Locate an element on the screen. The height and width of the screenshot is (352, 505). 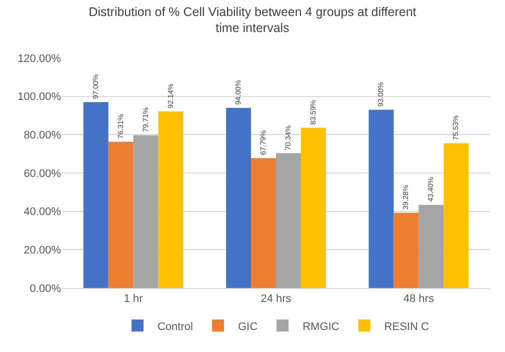
data-label: 97.00% is located at coordinates (95, 87).